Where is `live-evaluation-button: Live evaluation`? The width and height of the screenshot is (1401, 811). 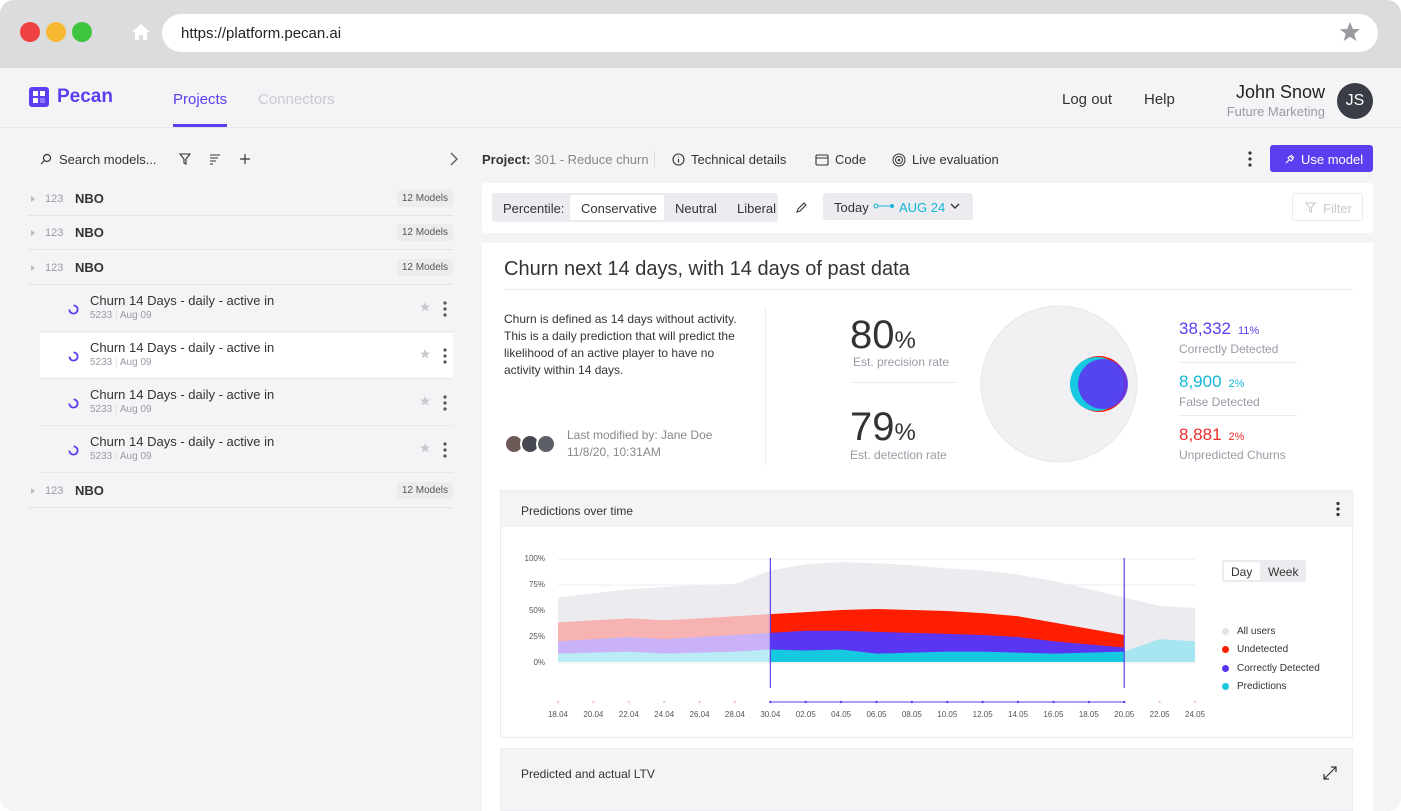
live-evaluation-button: Live evaluation is located at coordinates (945, 159).